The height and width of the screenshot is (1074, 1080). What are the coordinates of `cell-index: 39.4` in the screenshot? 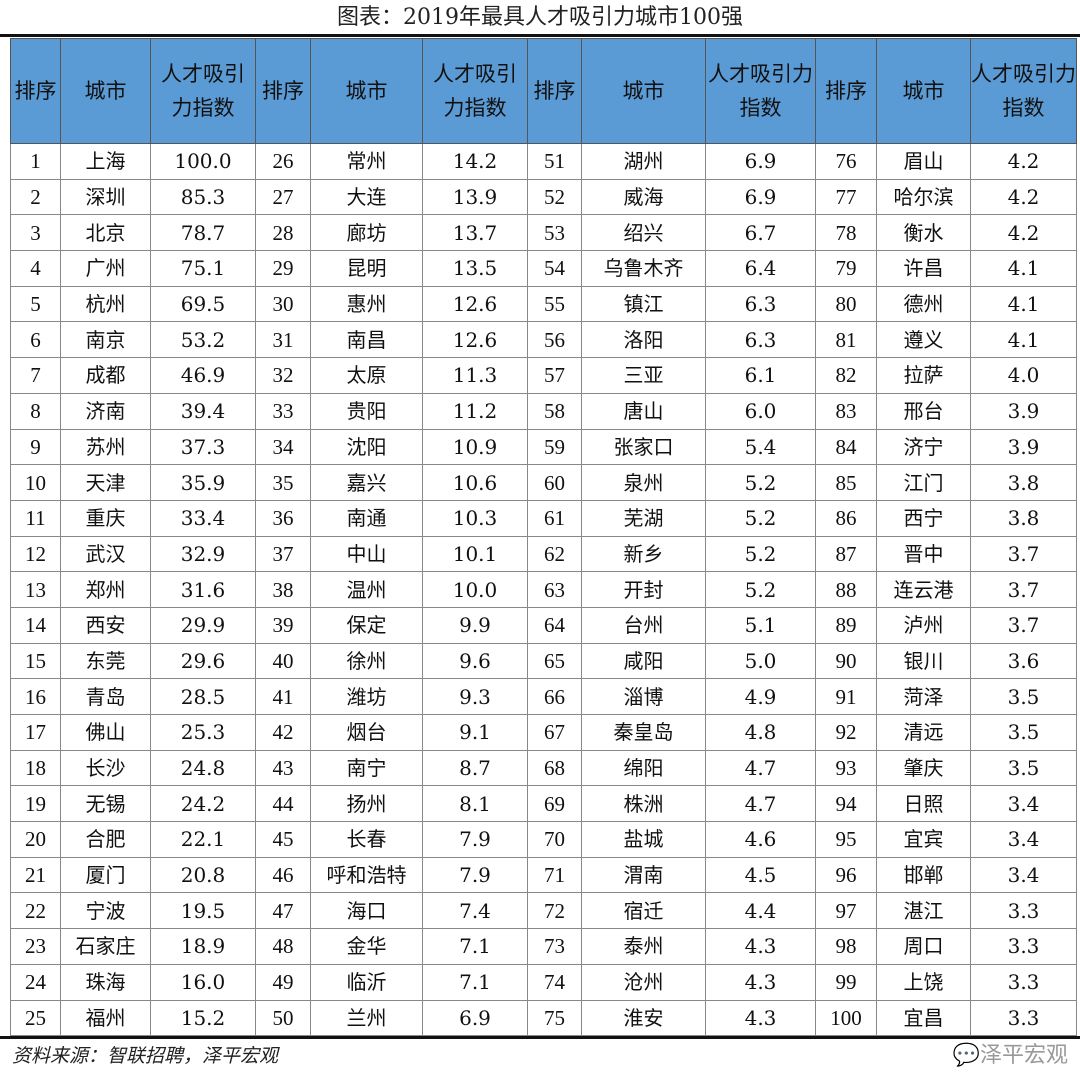 It's located at (203, 411).